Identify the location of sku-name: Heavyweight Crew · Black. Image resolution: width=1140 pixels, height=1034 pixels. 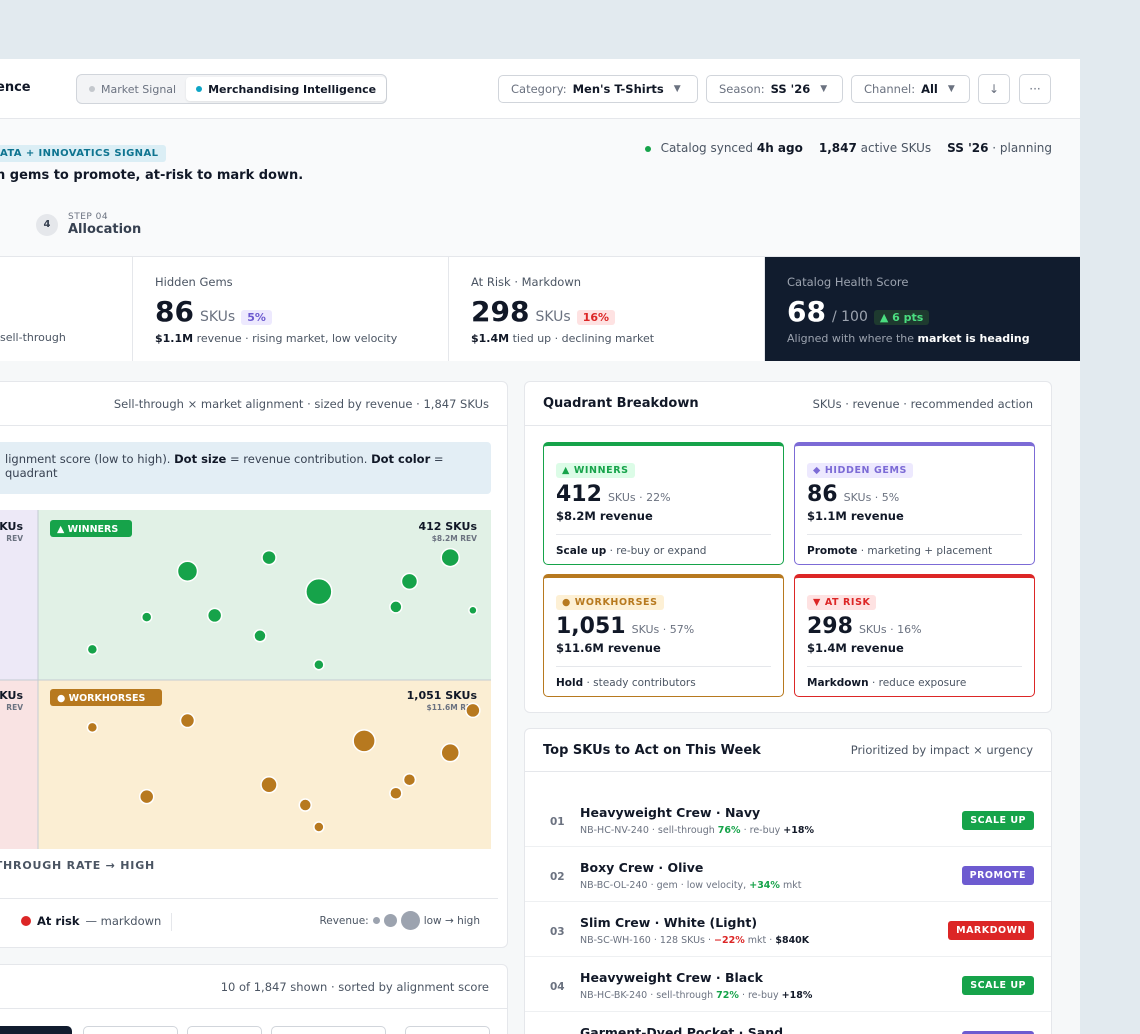
(671, 977).